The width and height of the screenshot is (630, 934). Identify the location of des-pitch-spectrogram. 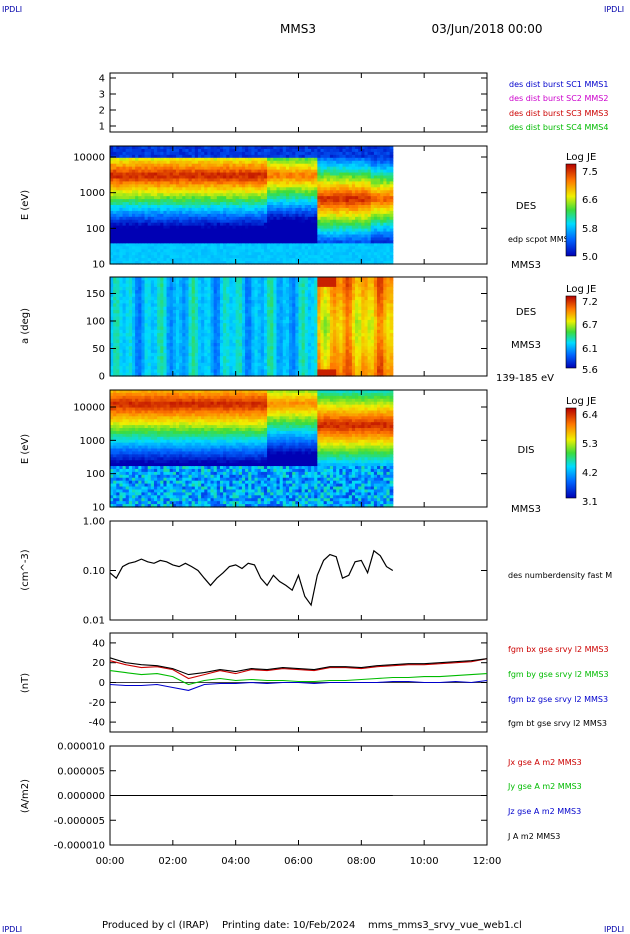
(252, 327).